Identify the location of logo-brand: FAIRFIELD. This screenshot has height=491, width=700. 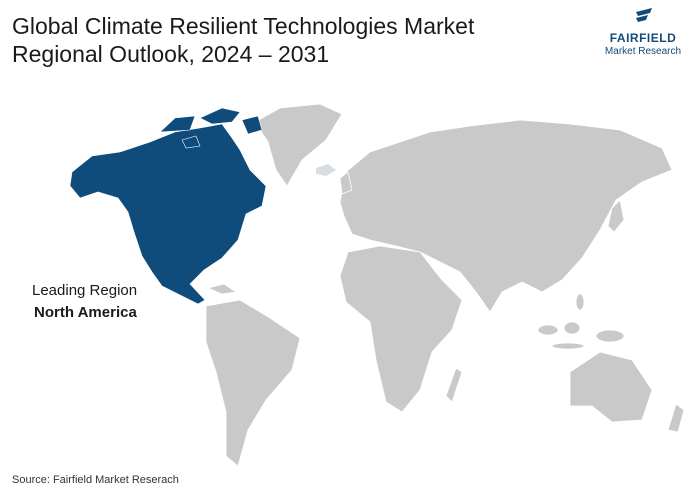
(643, 38).